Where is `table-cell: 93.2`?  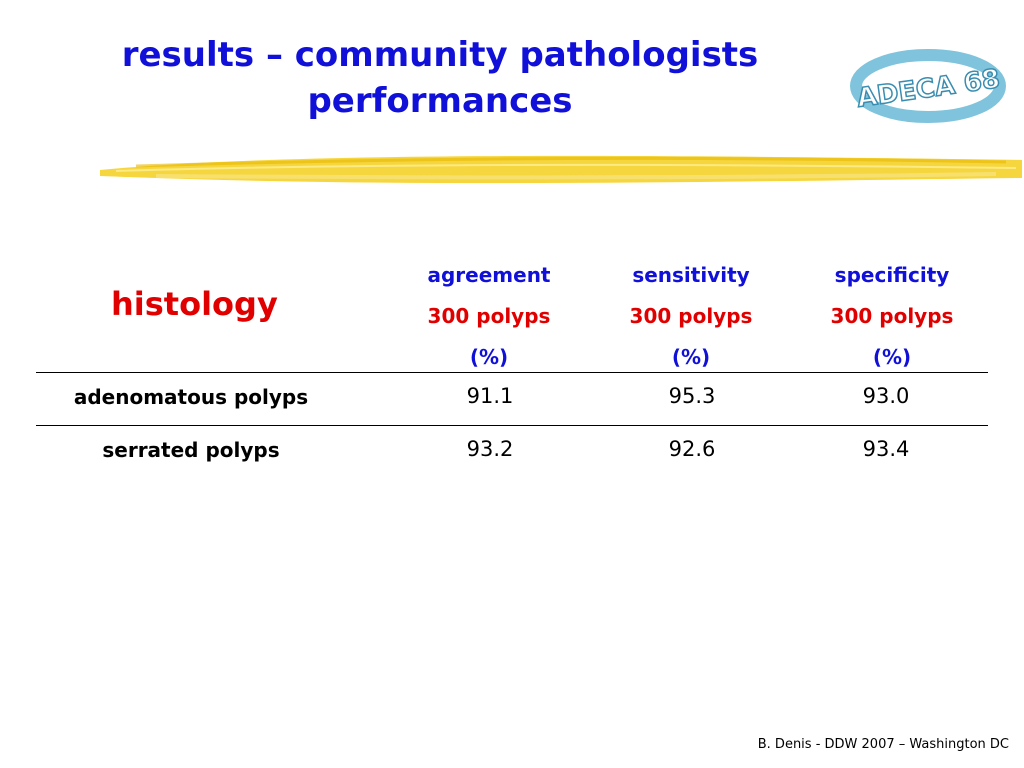
table-cell: 93.2 is located at coordinates (490, 449).